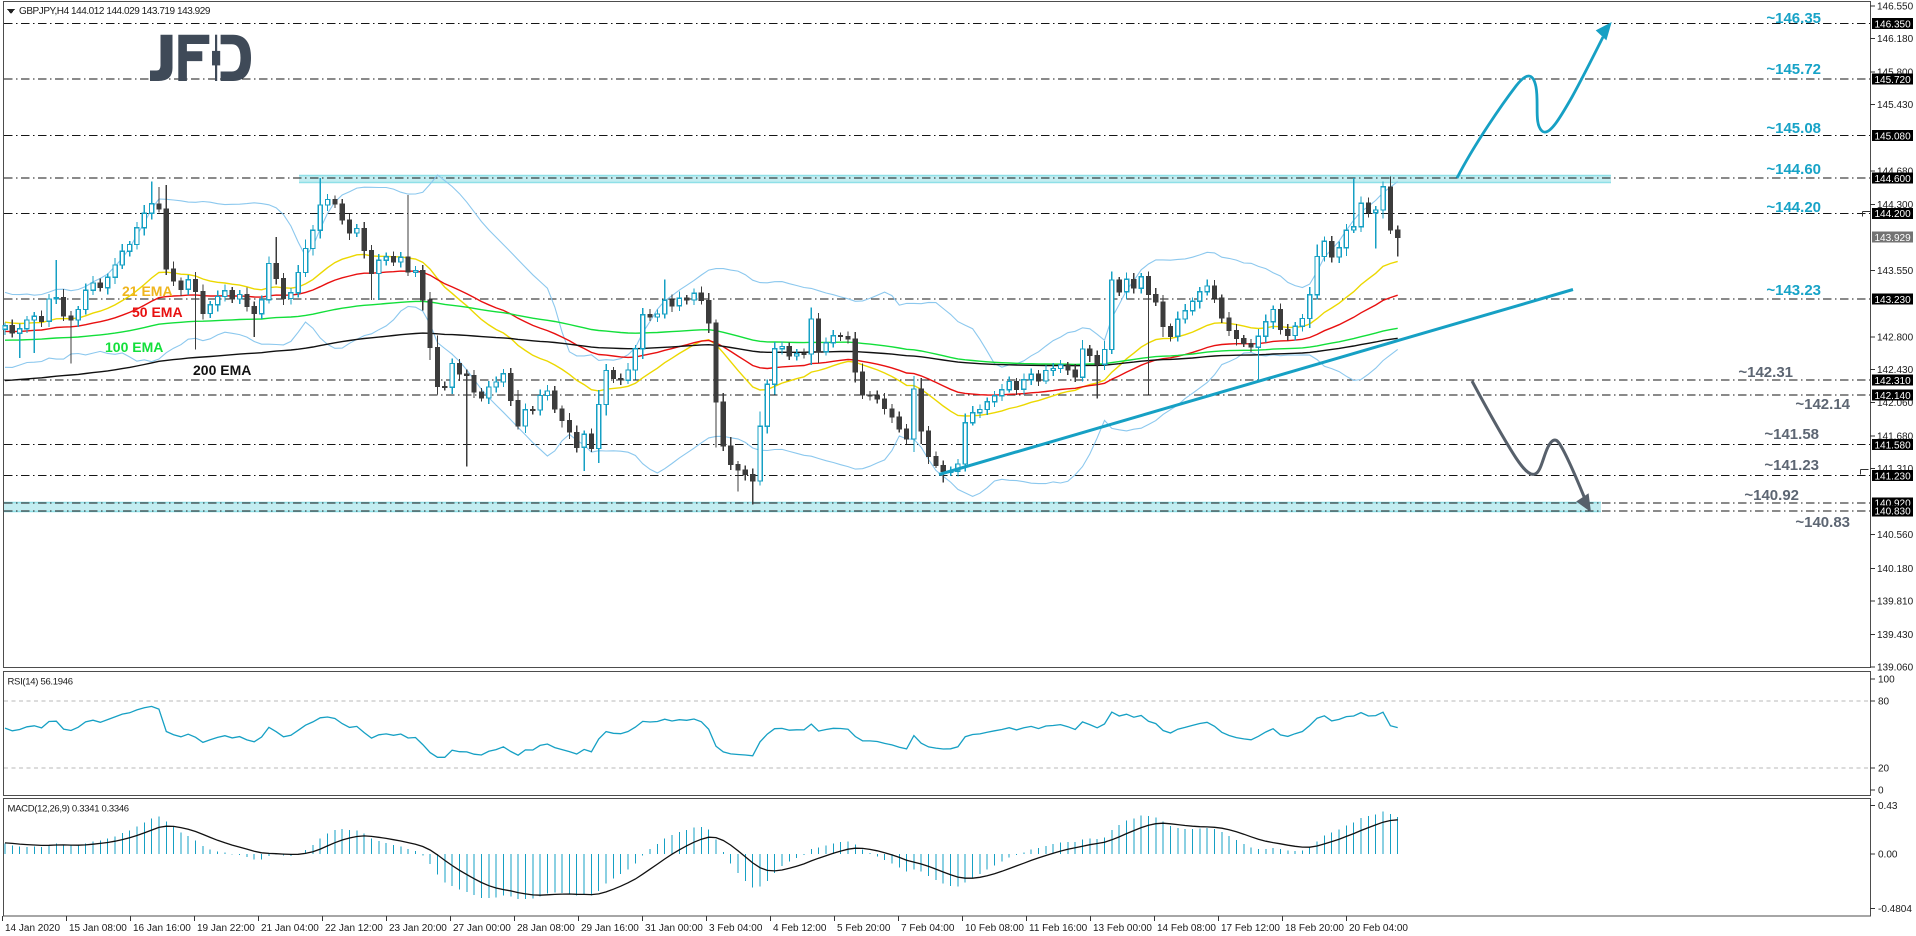 The image size is (1916, 936). Describe the element at coordinates (1893, 179) in the screenshot. I see `svg-text: 144.600` at that location.